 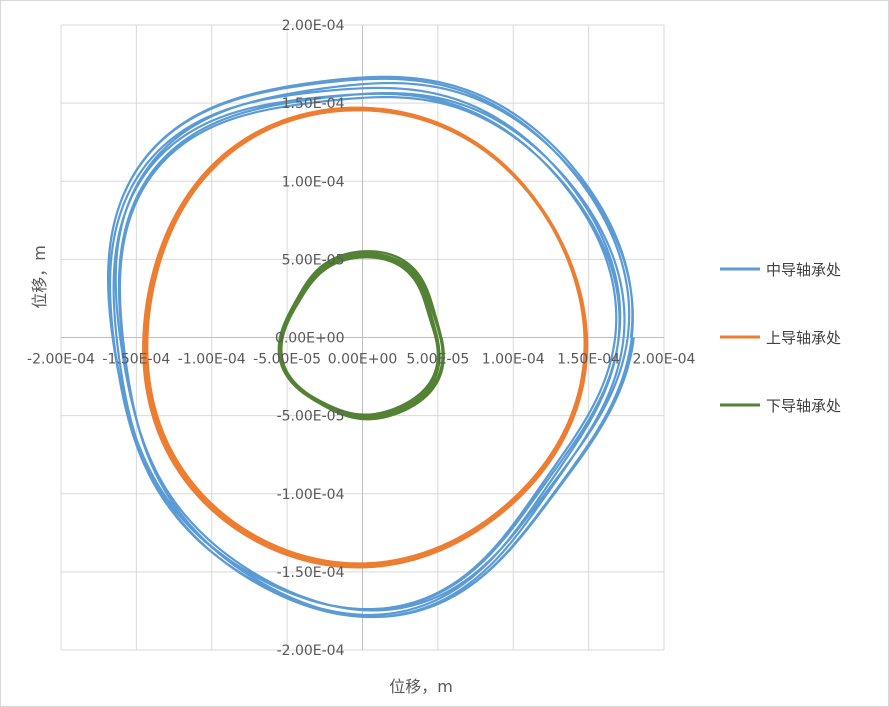 I want to click on legend-item: 上导轴承处, so click(x=780, y=338).